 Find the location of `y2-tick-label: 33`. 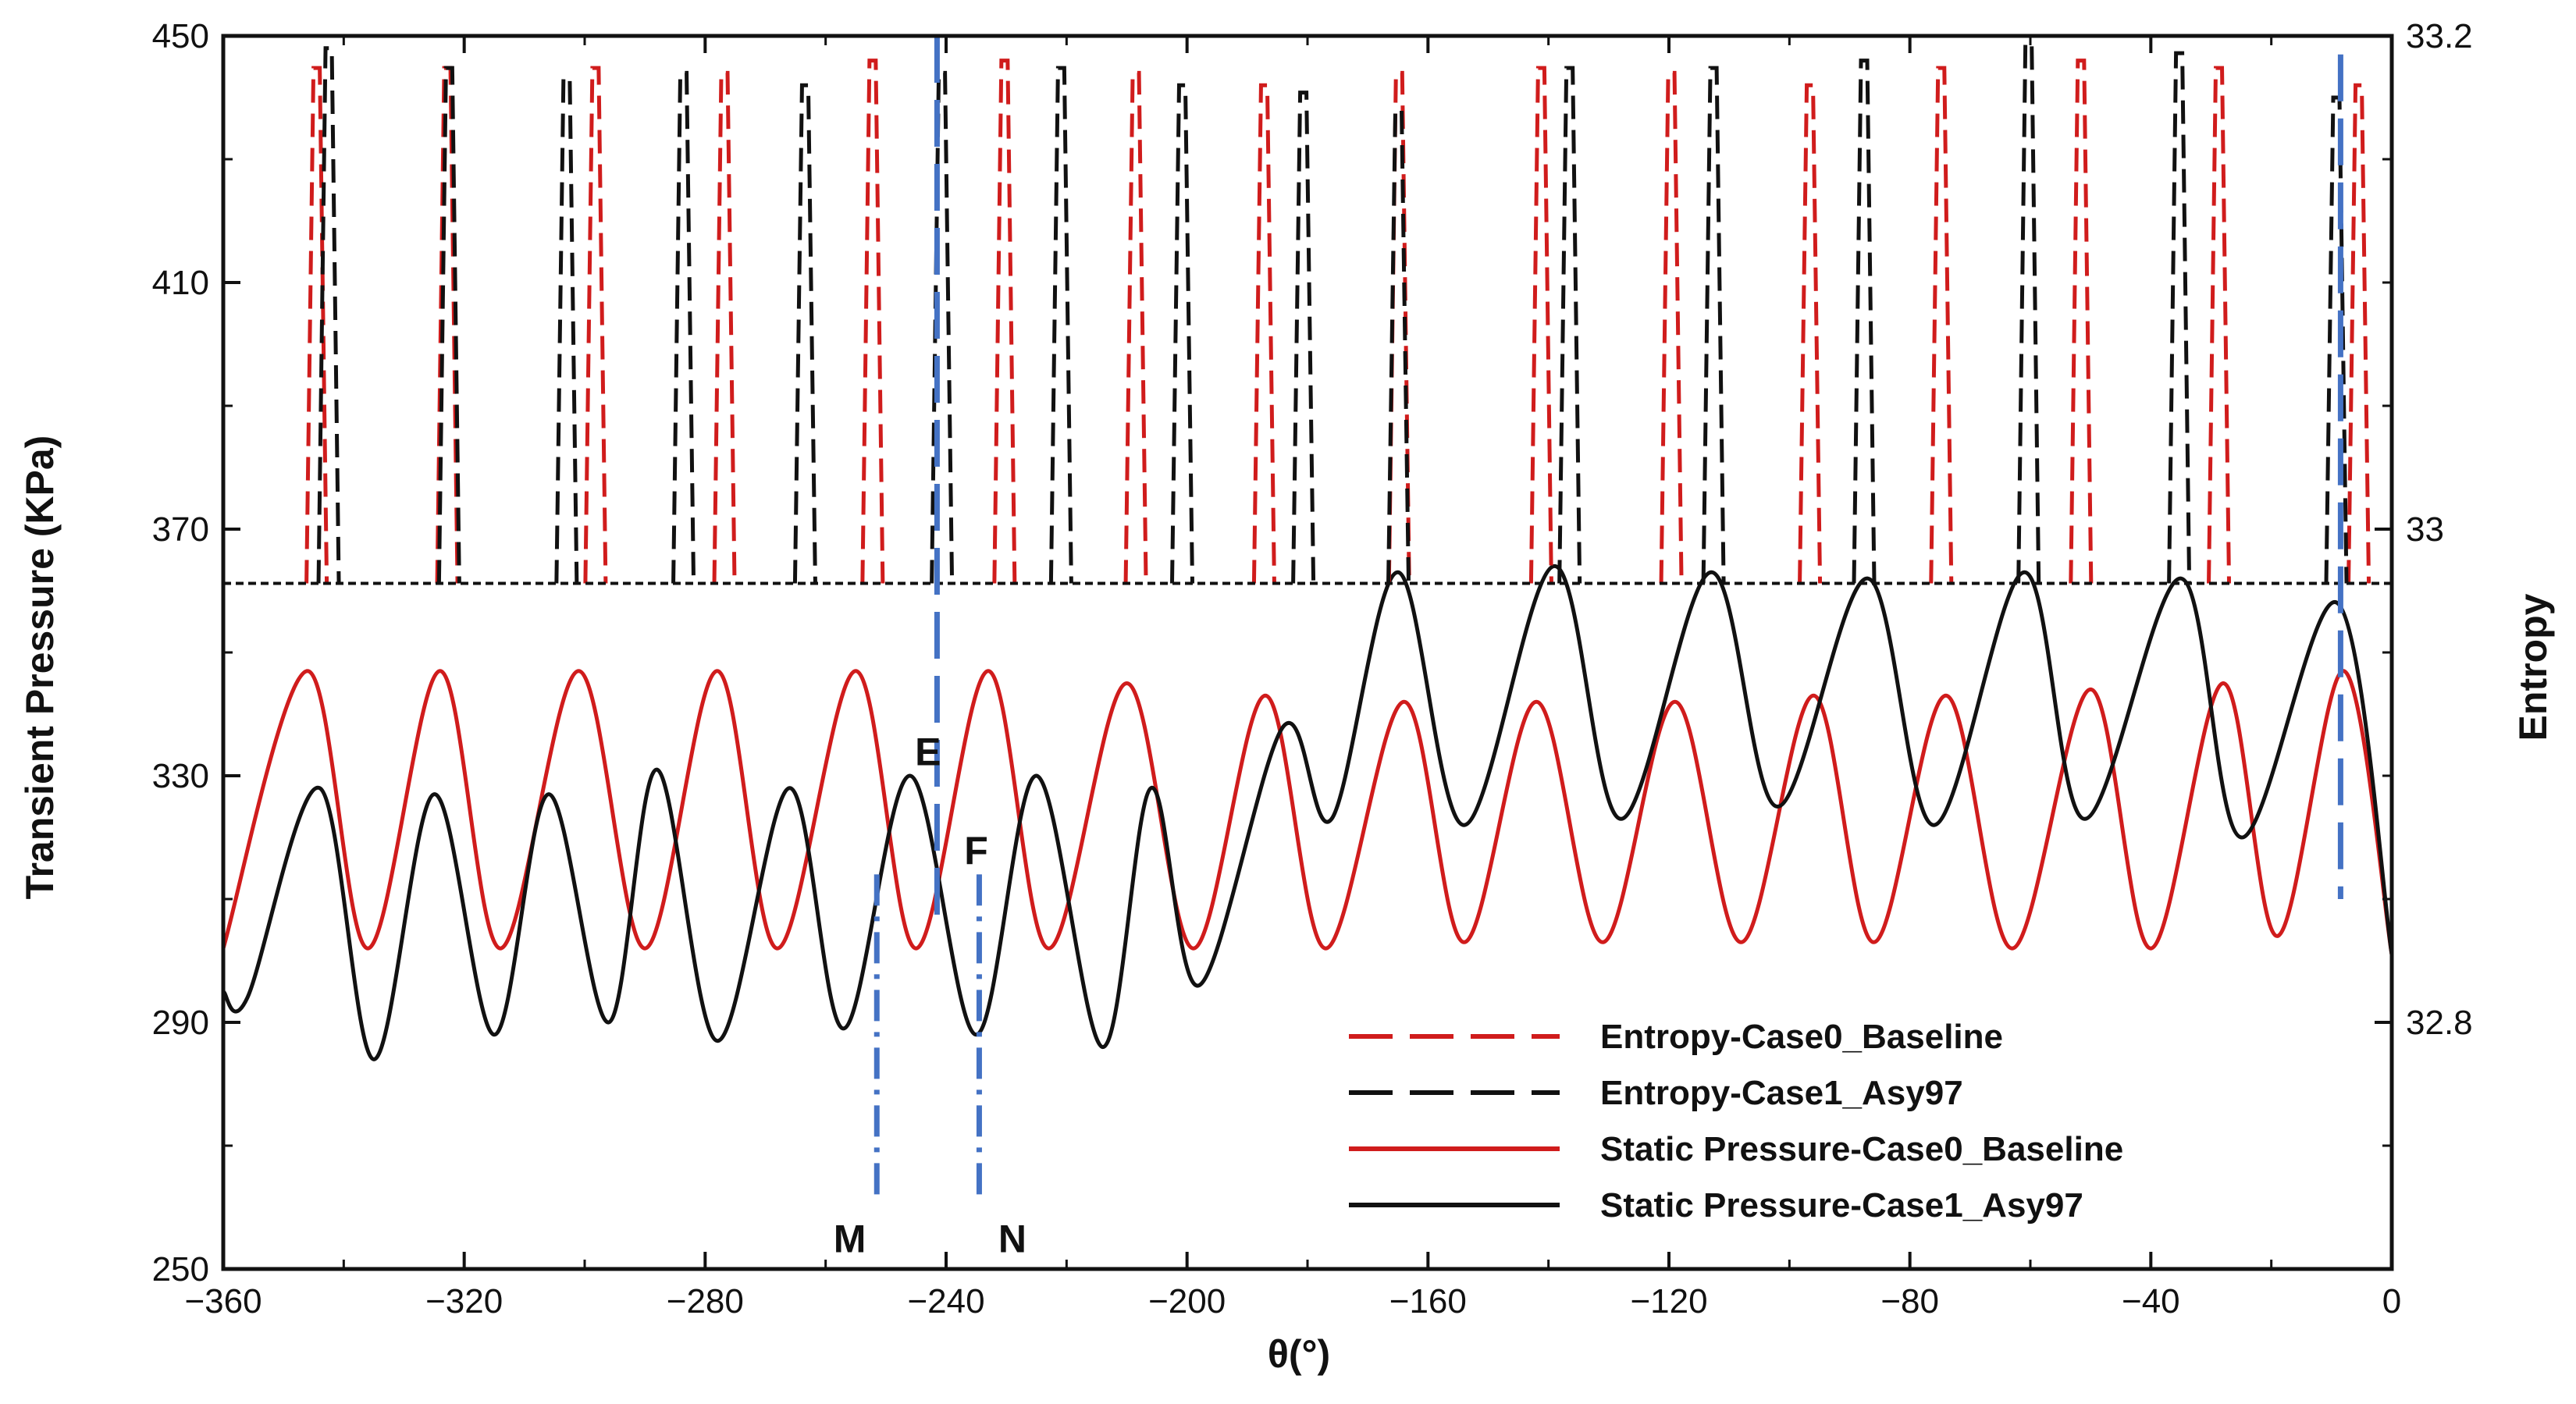

y2-tick-label: 33 is located at coordinates (2425, 529).